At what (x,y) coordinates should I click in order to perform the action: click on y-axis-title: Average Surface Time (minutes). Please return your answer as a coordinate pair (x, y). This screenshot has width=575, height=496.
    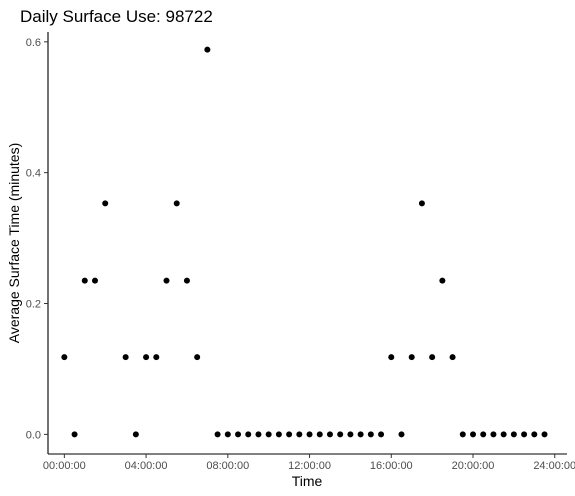
    Looking at the image, I should click on (14, 243).